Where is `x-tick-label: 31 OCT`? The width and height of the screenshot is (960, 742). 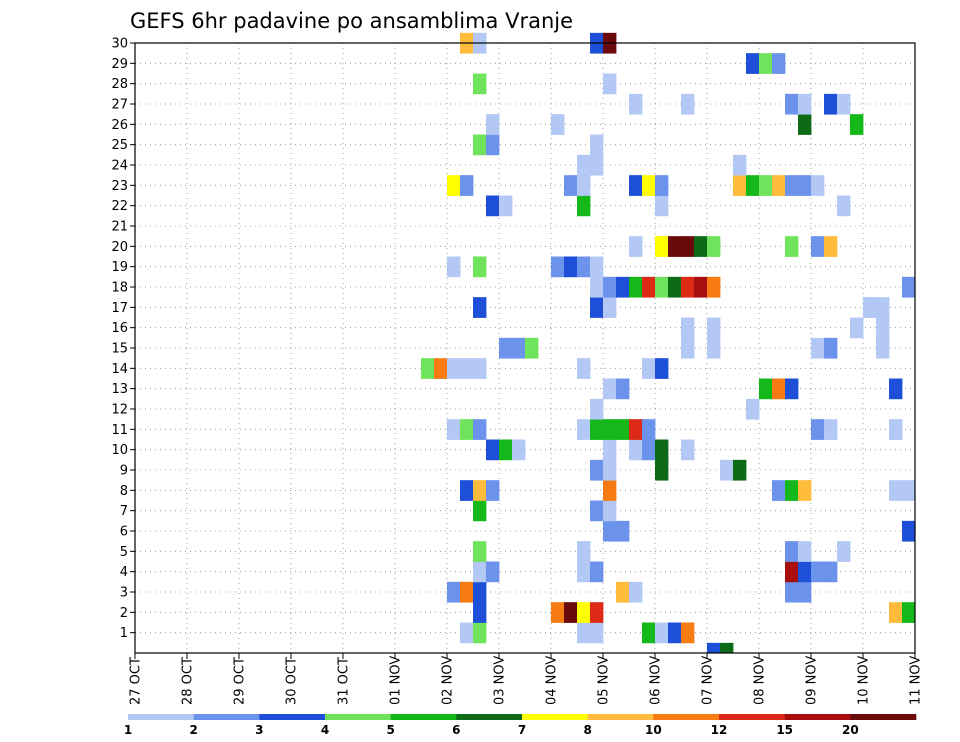 x-tick-label: 31 OCT is located at coordinates (344, 681).